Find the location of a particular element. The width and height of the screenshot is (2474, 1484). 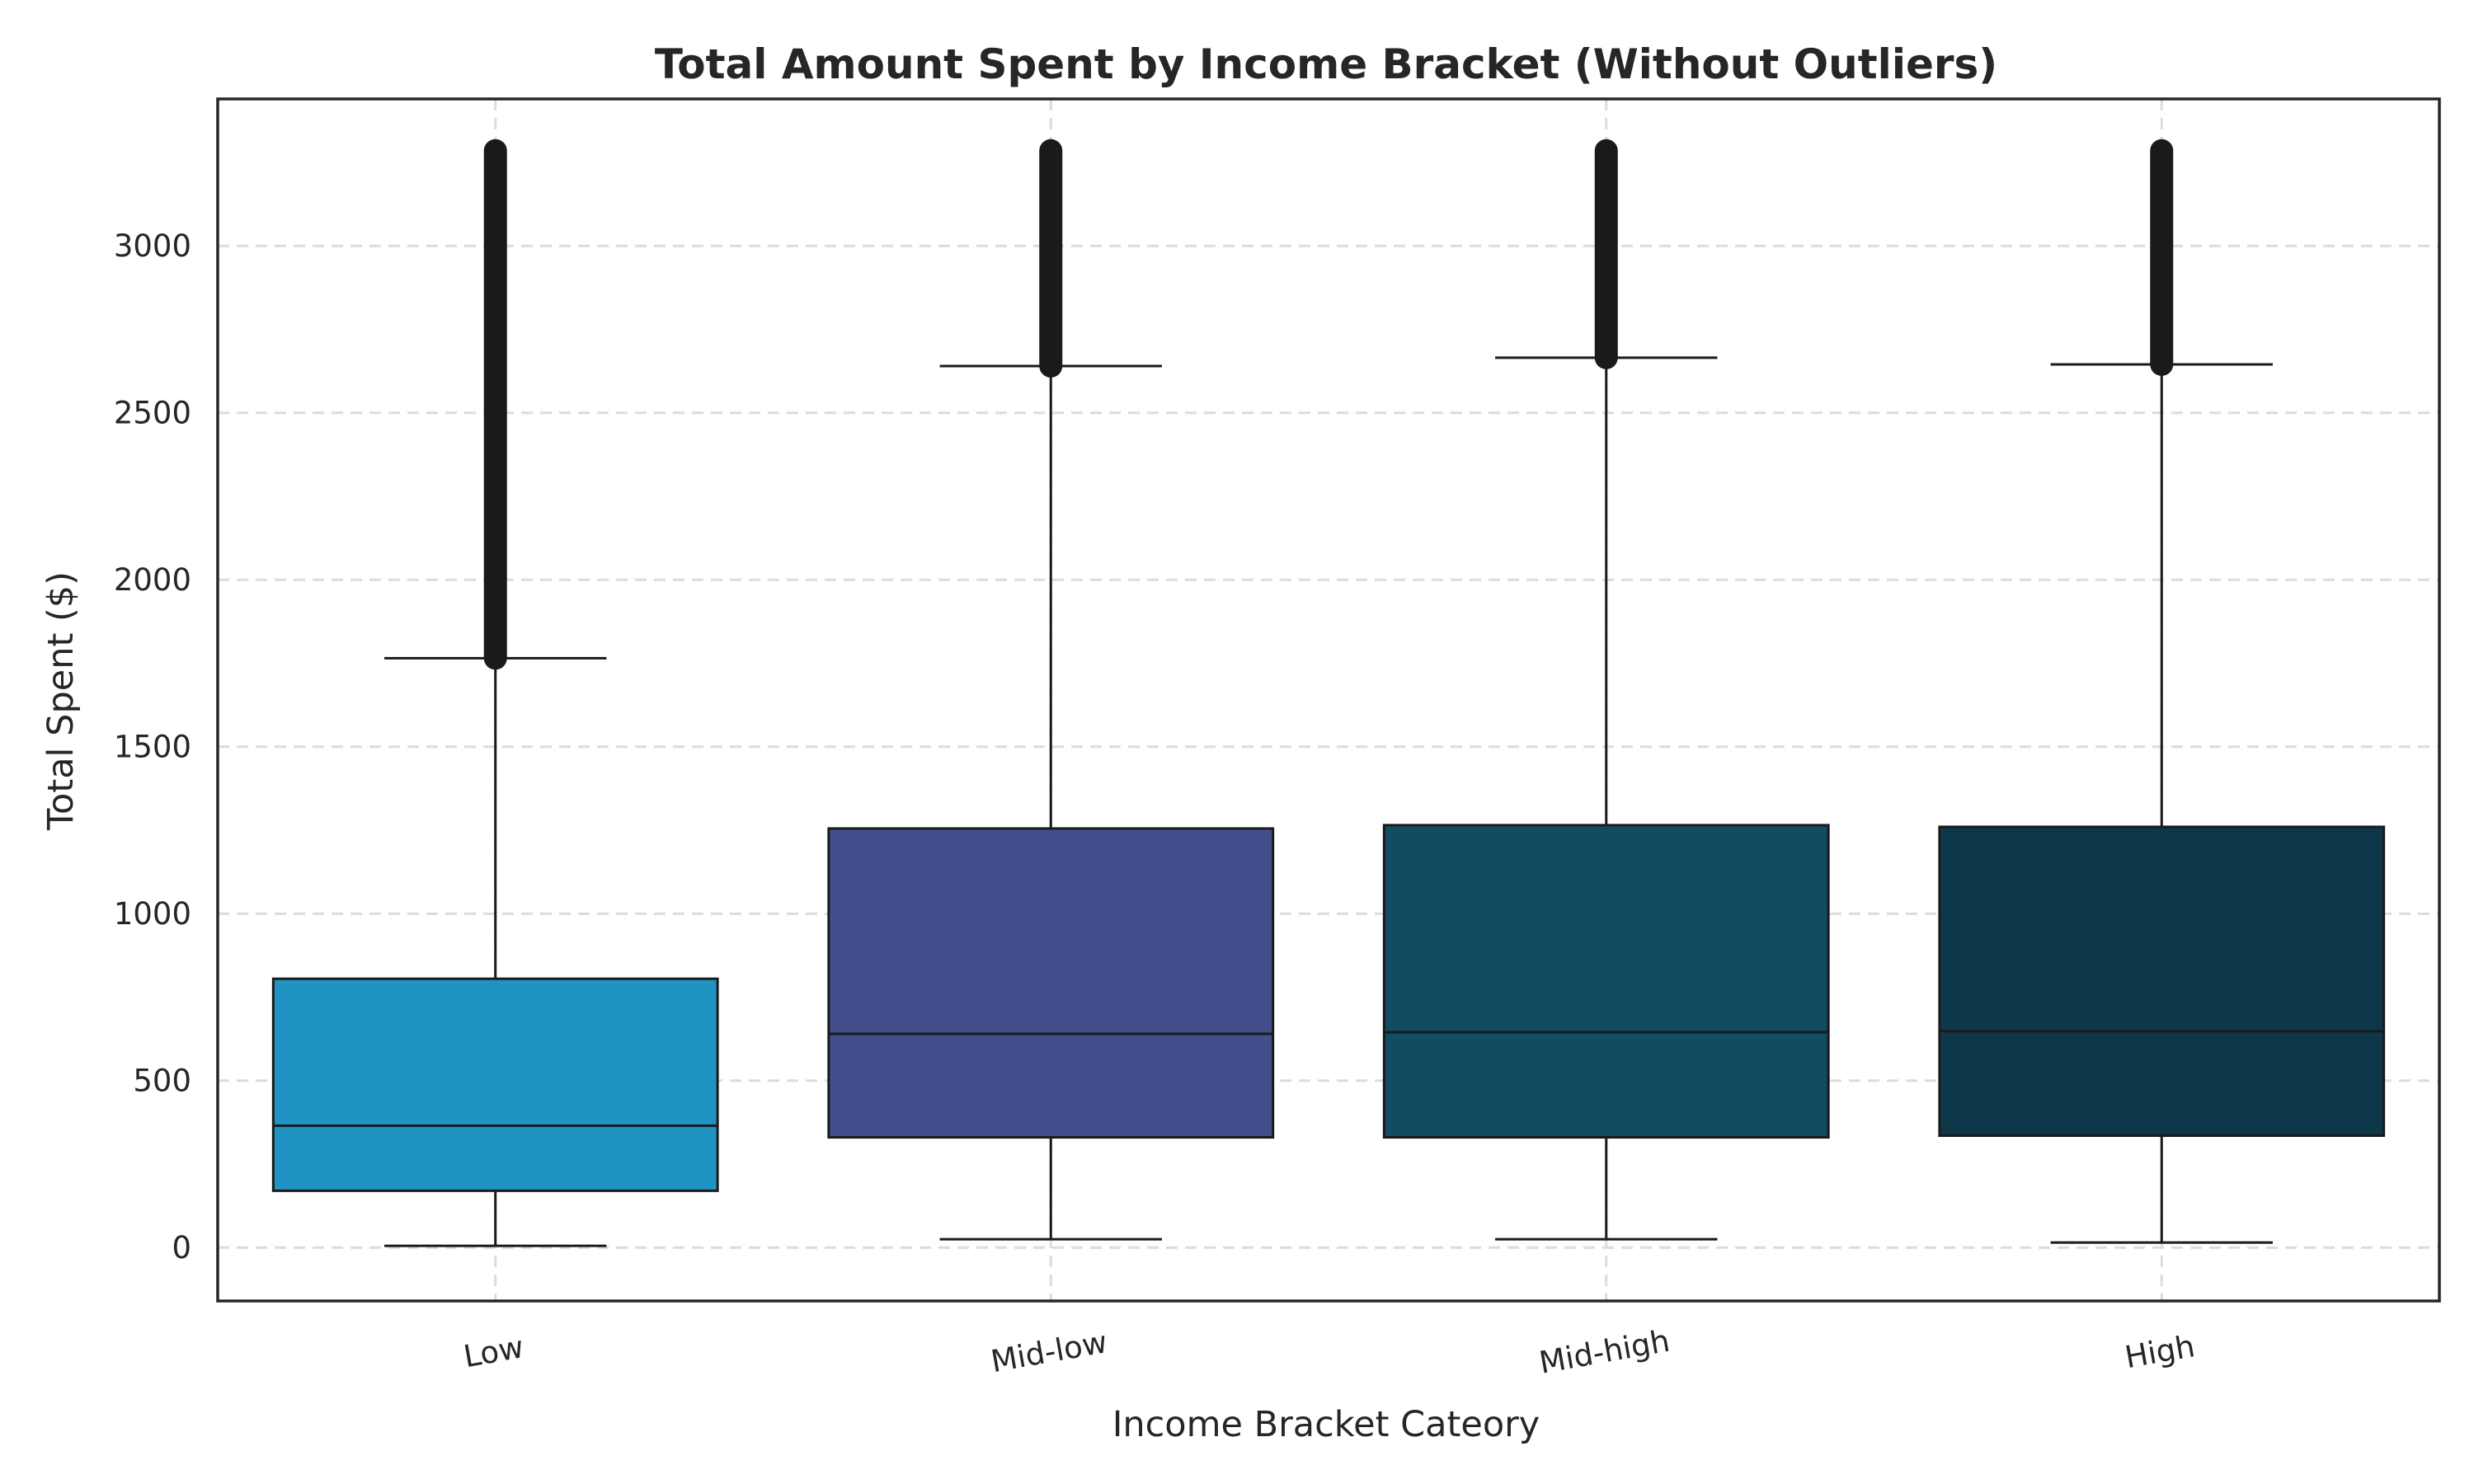

y-tick-label: 1500 is located at coordinates (152, 747).